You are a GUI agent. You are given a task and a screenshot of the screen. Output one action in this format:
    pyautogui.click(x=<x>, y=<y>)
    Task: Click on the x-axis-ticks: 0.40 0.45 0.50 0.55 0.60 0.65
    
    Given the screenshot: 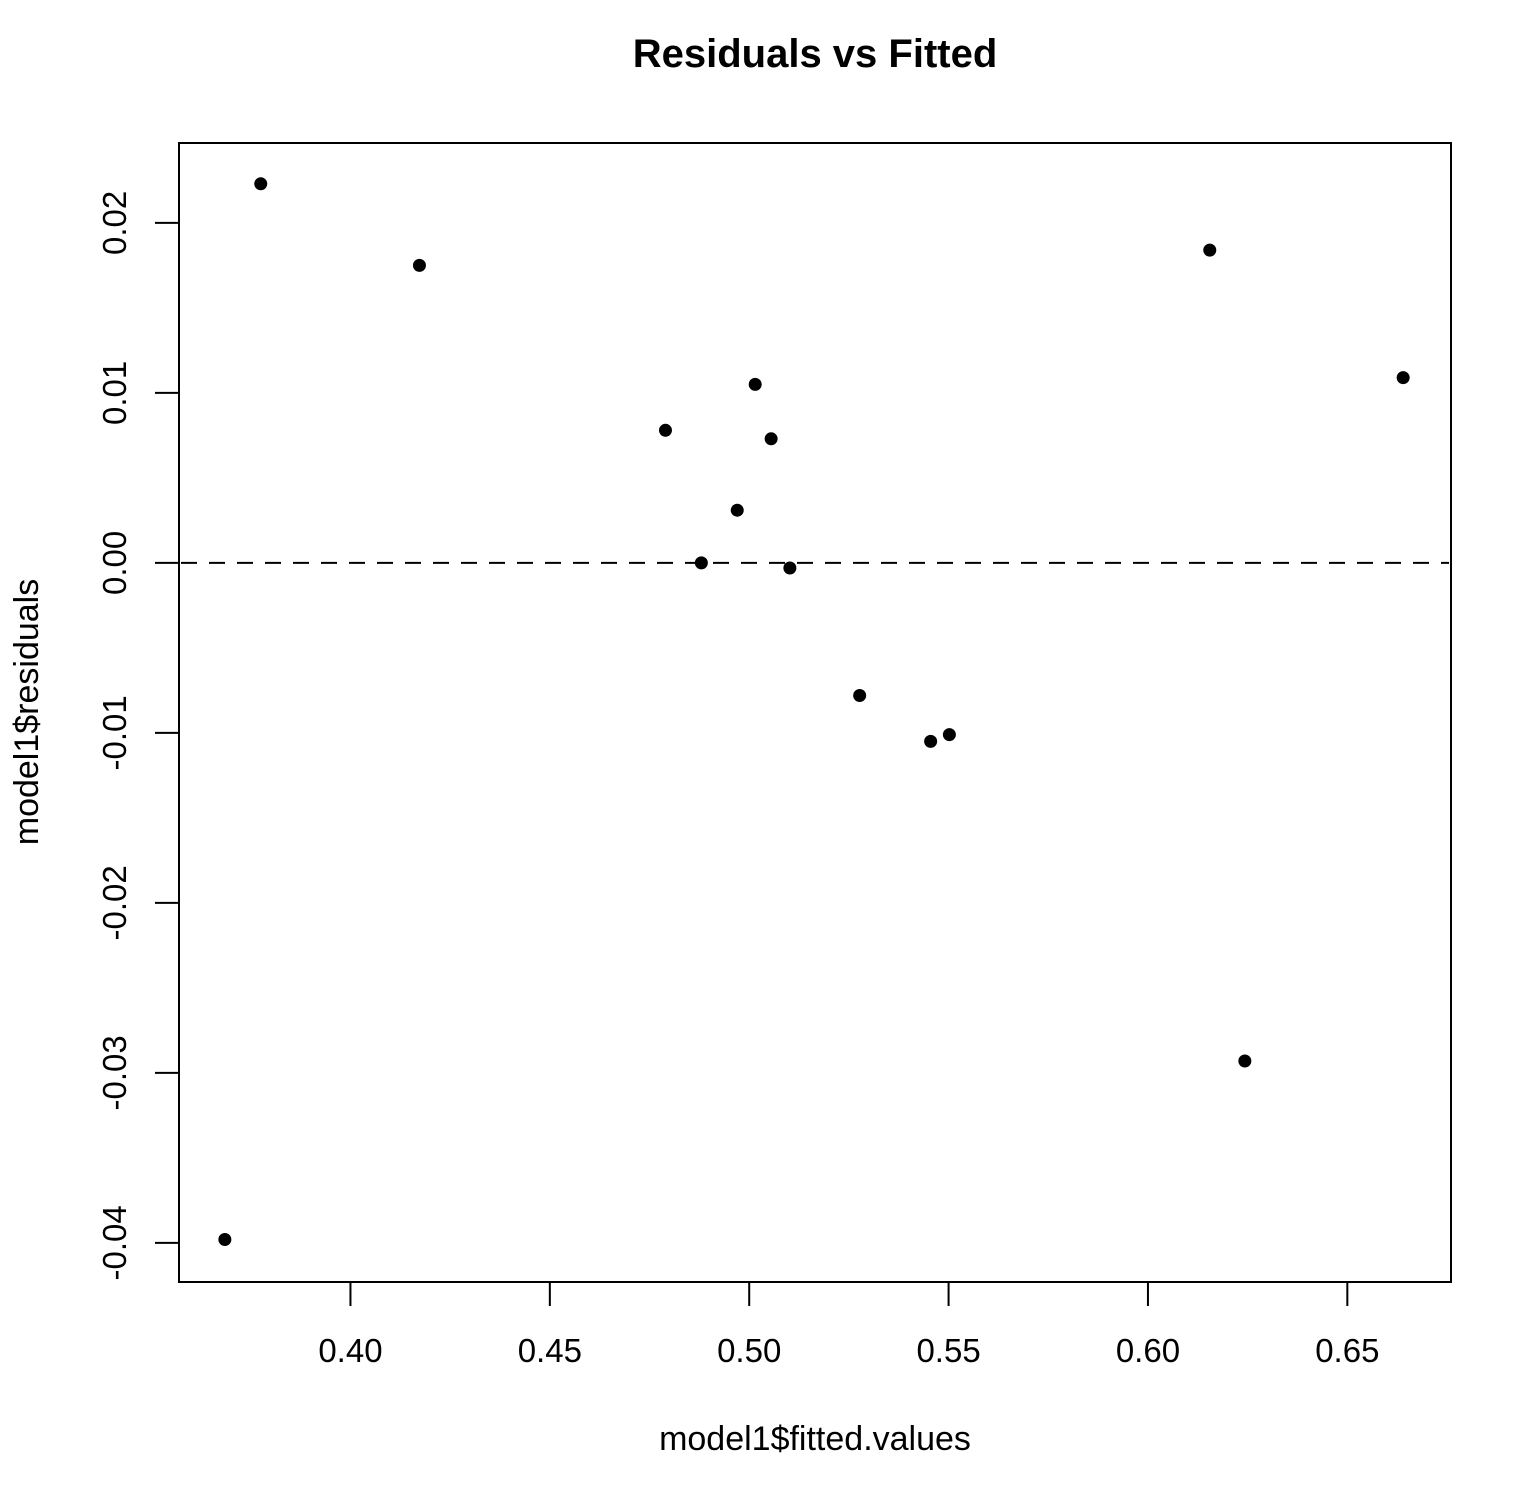 What is the action you would take?
    pyautogui.click(x=848, y=1325)
    